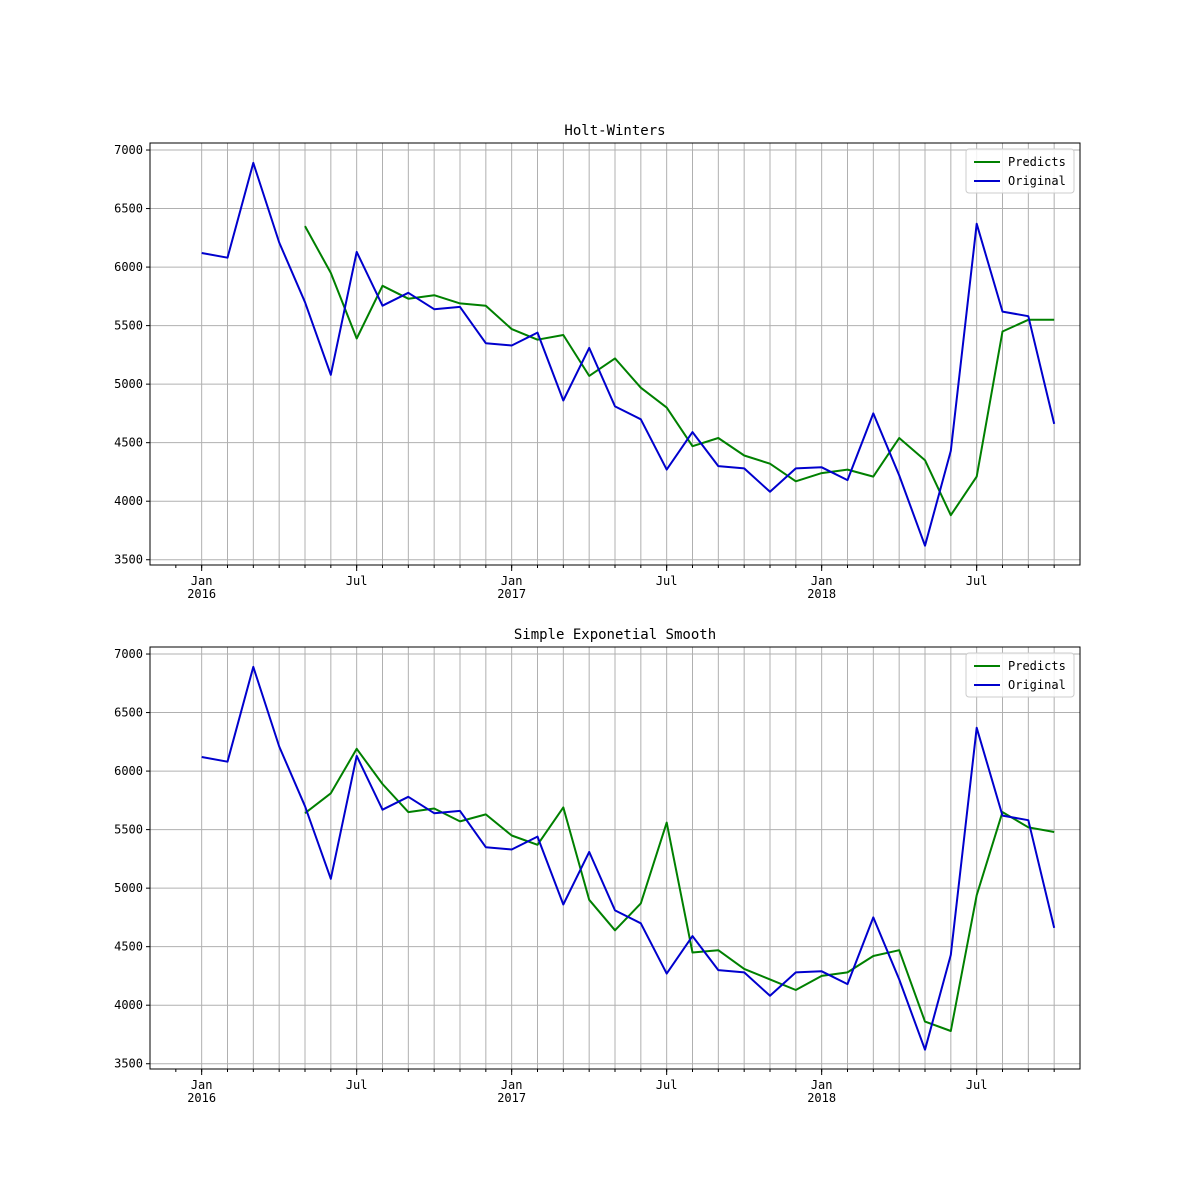 This screenshot has width=1200, height=1200. I want to click on chart-title: Holt-Winters, so click(614, 131).